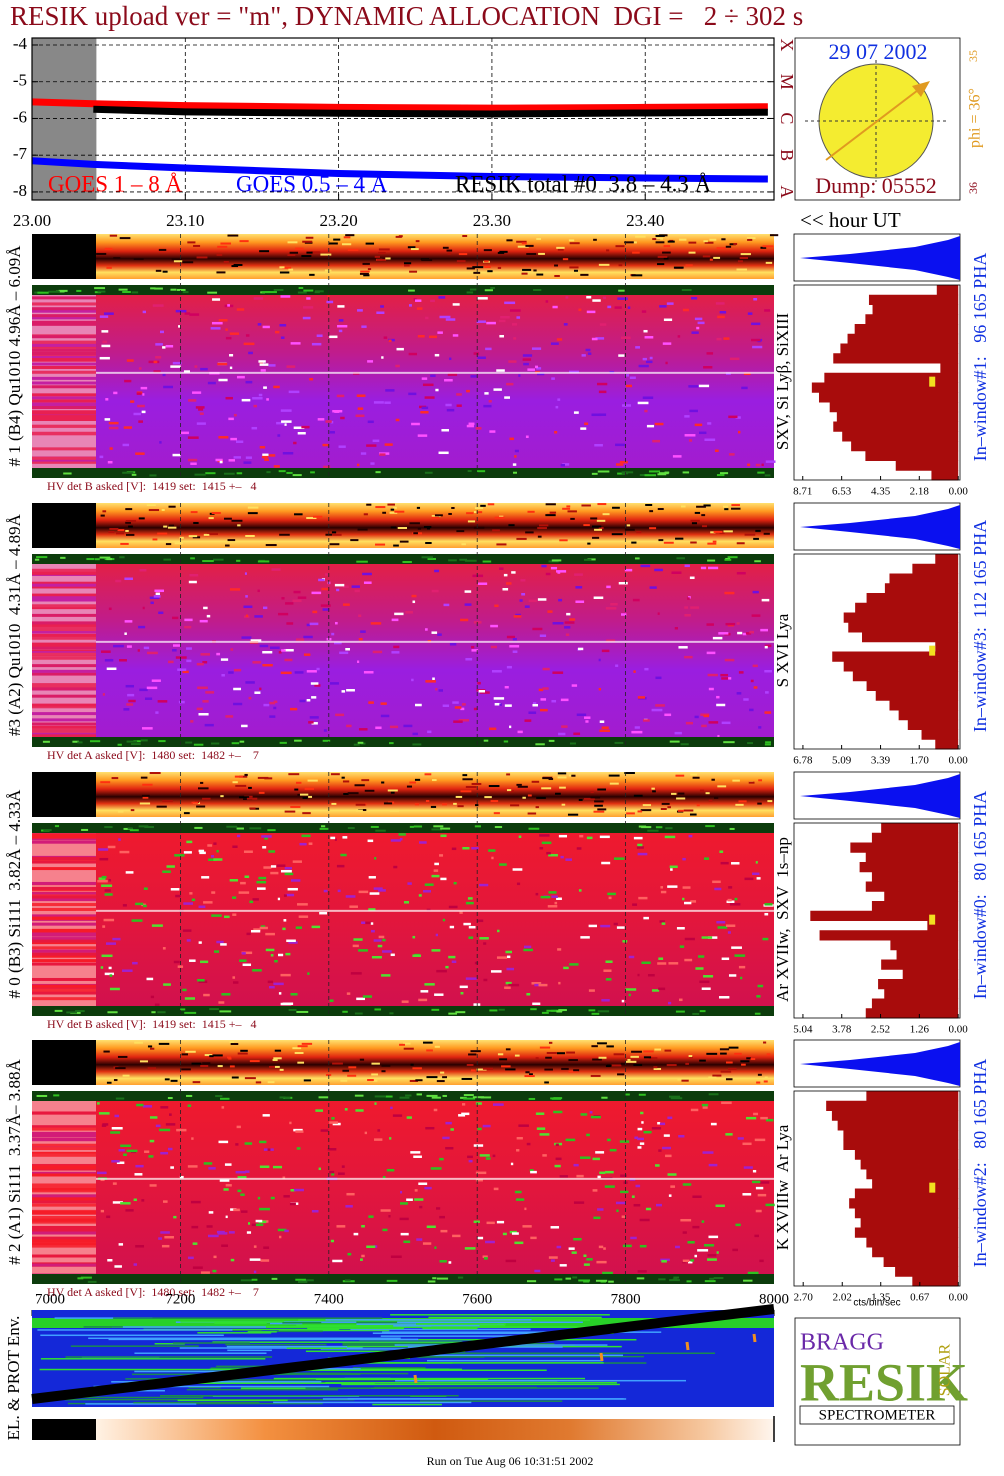  I want to click on y-tick-label: -8, so click(20, 190).